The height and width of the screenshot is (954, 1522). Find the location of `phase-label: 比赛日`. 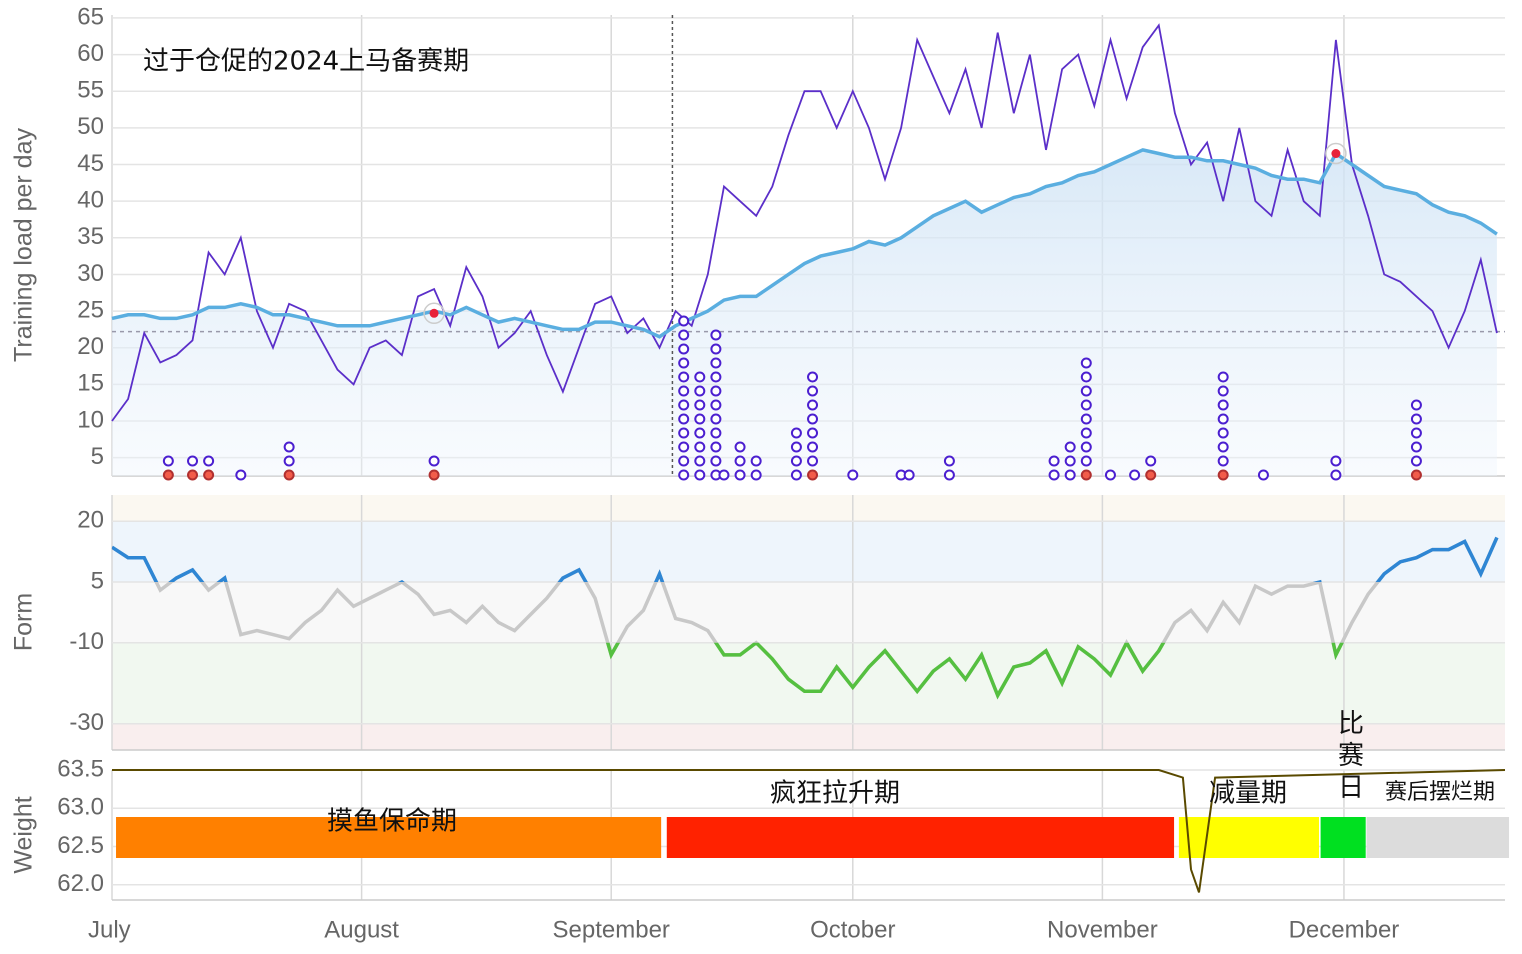

phase-label: 比赛日 is located at coordinates (1349, 757).